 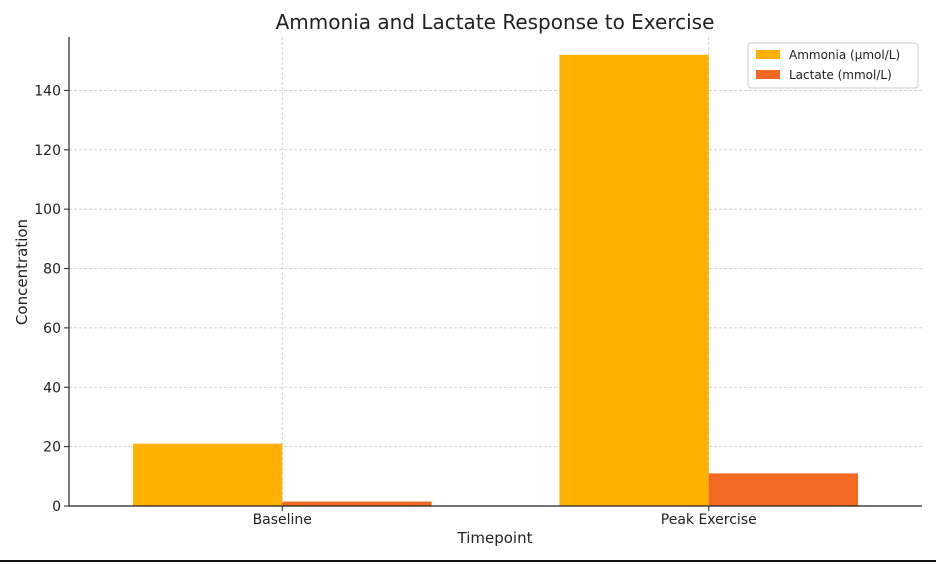 What do you see at coordinates (52, 270) in the screenshot?
I see `y-tick-label: 80` at bounding box center [52, 270].